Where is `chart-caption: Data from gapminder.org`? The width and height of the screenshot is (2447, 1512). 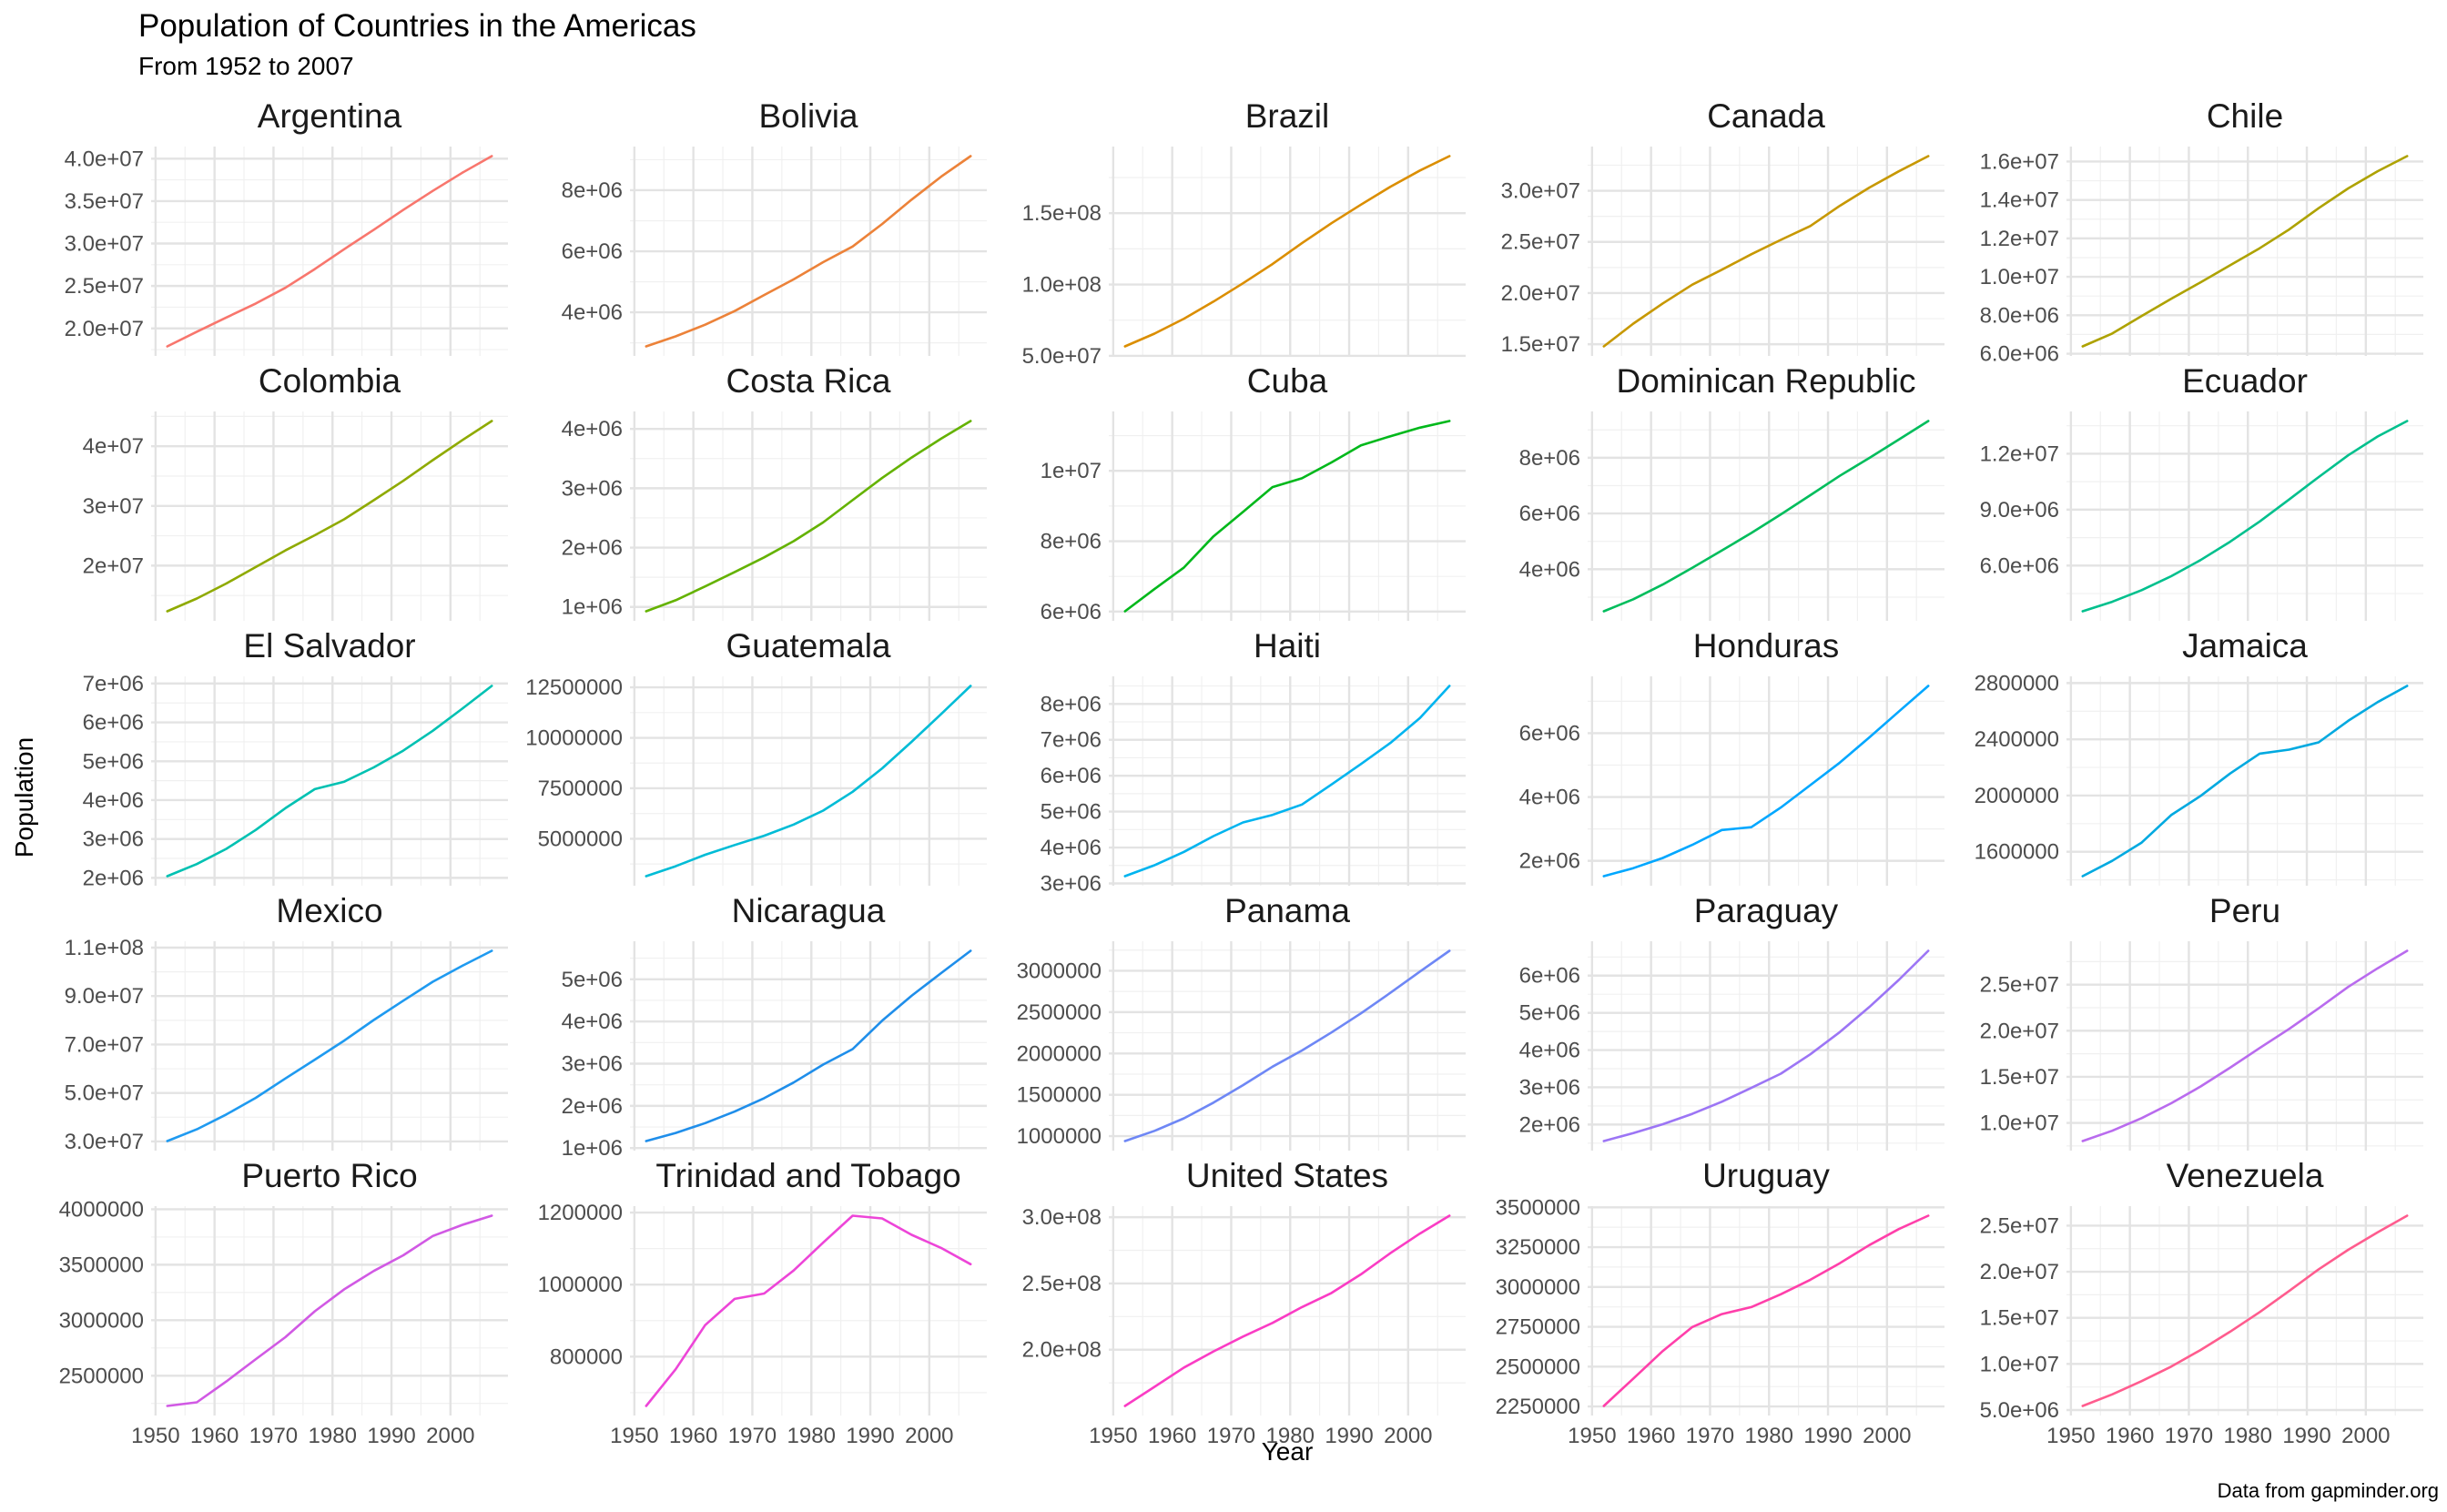 chart-caption: Data from gapminder.org is located at coordinates (2328, 1490).